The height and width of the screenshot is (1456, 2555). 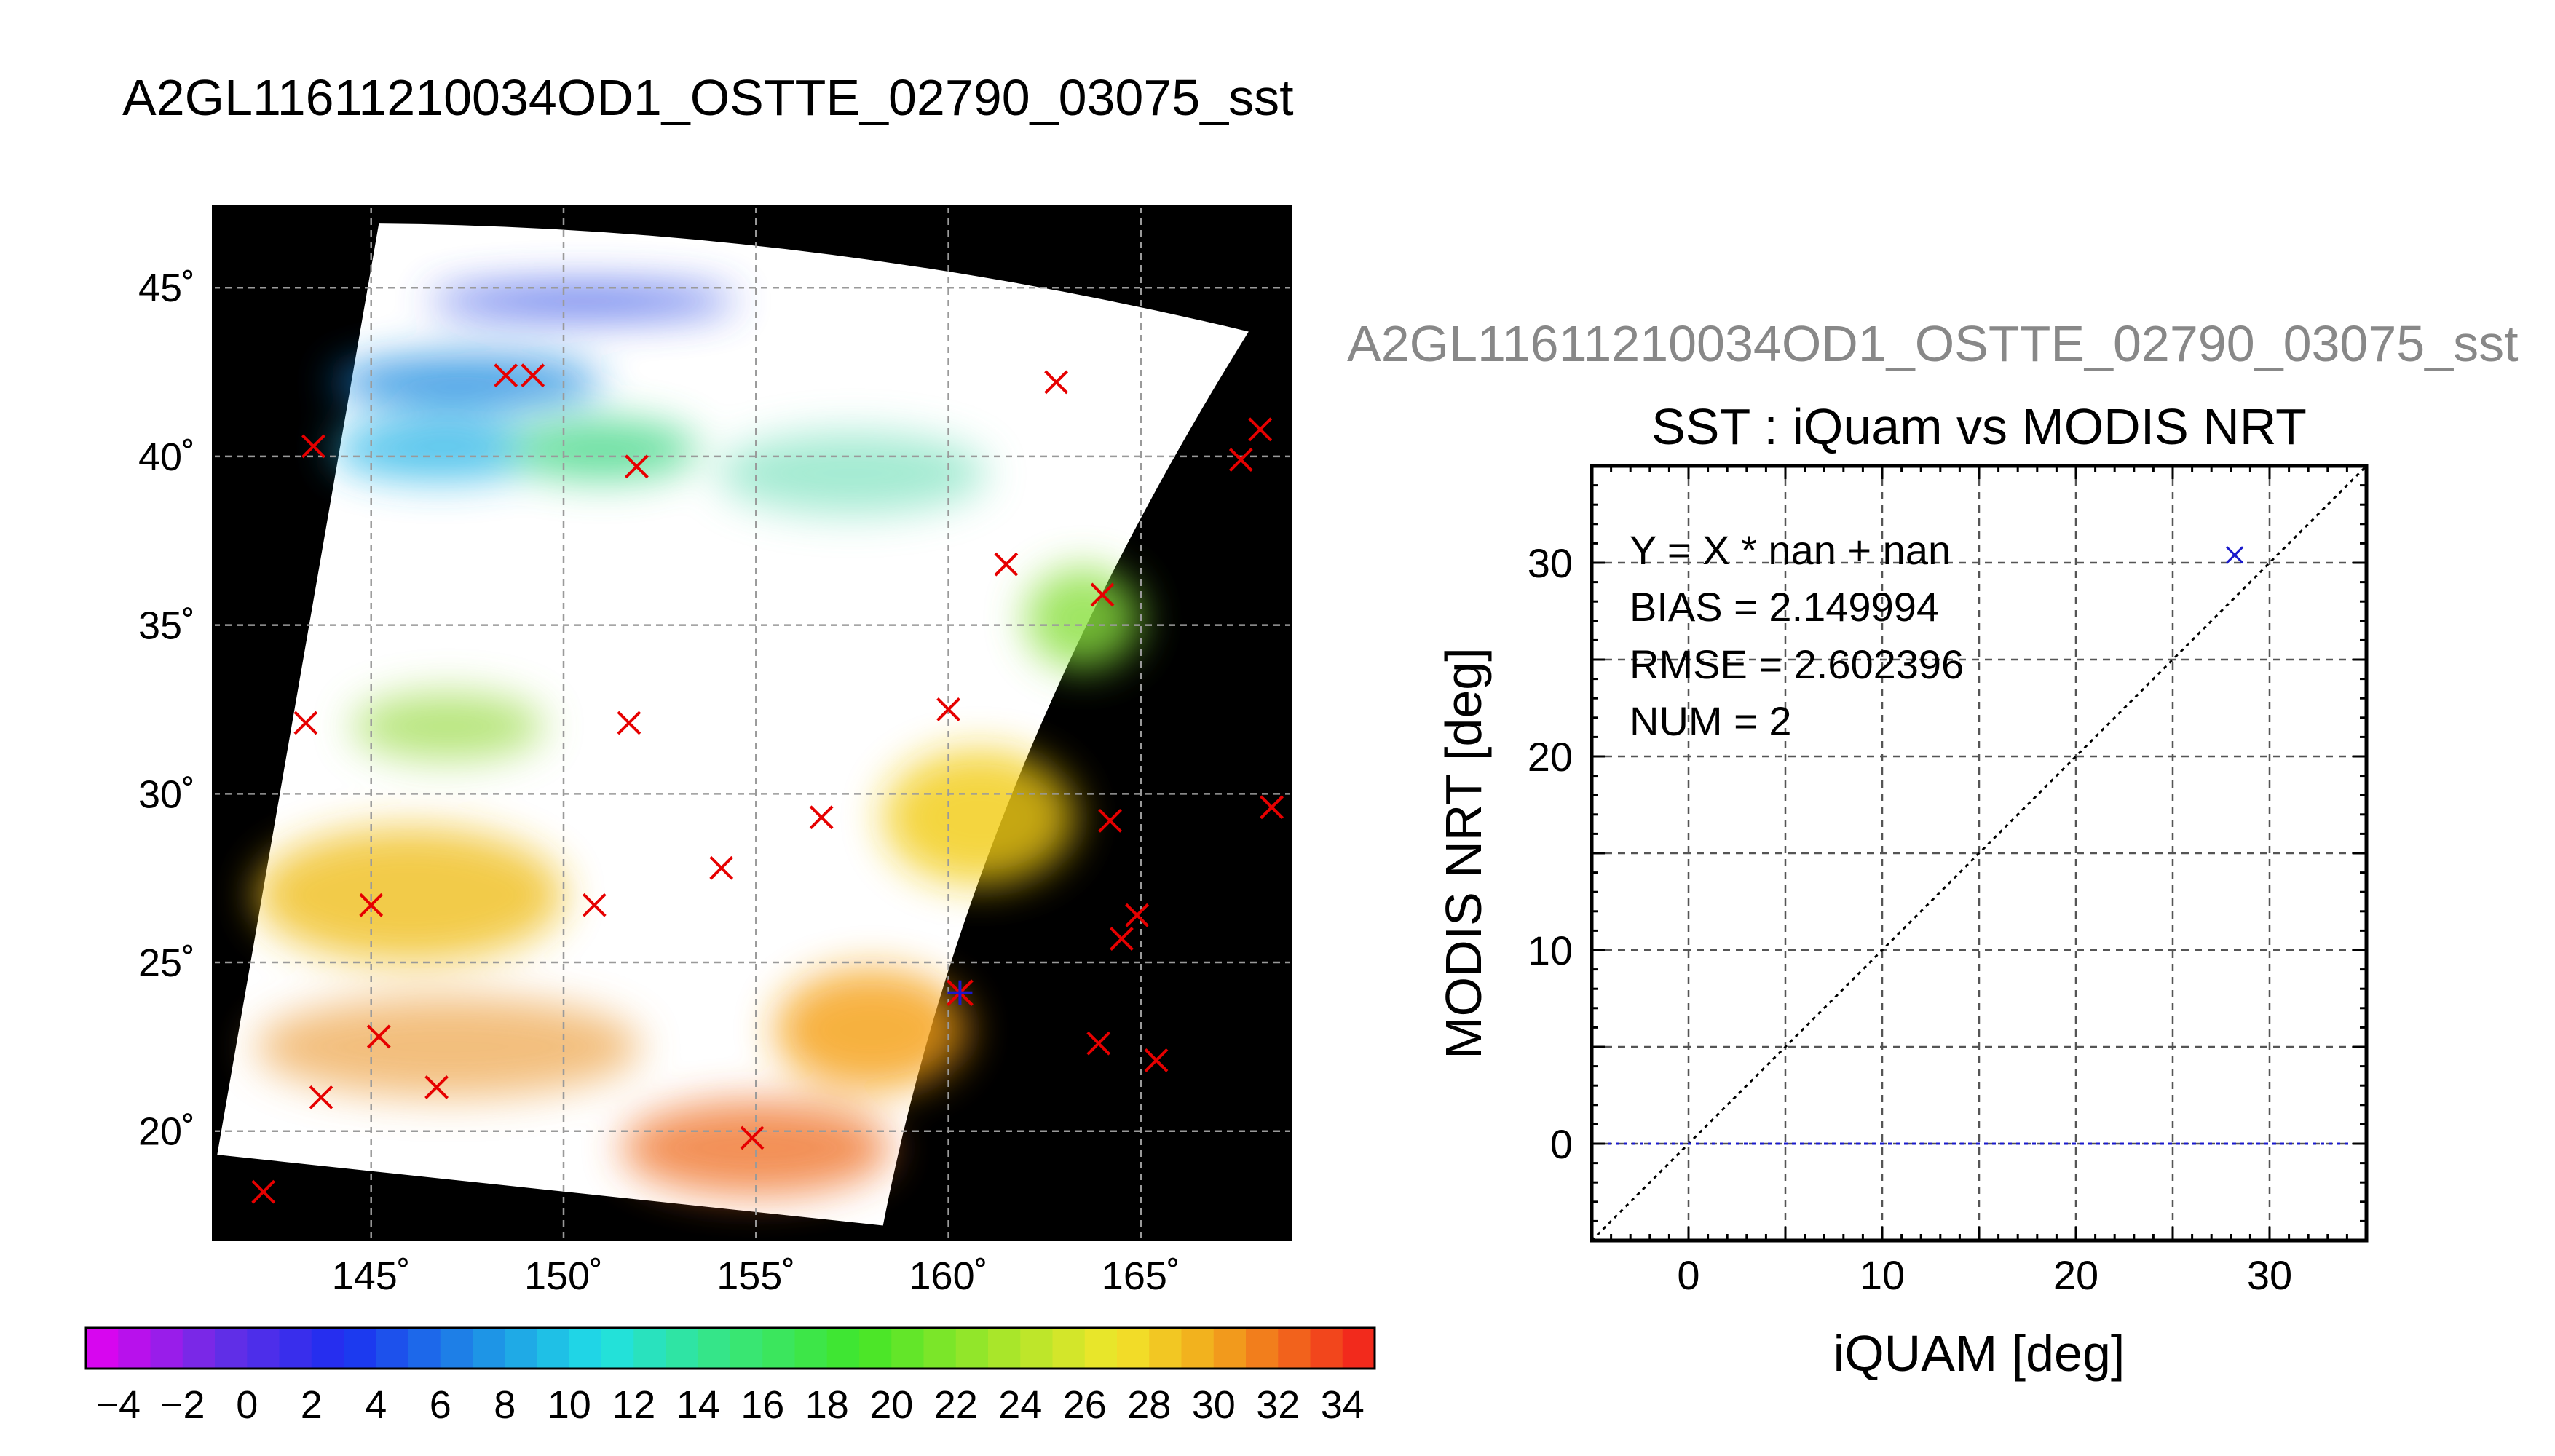 I want to click on map-x-tick-label: 160˚, so click(x=948, y=1276).